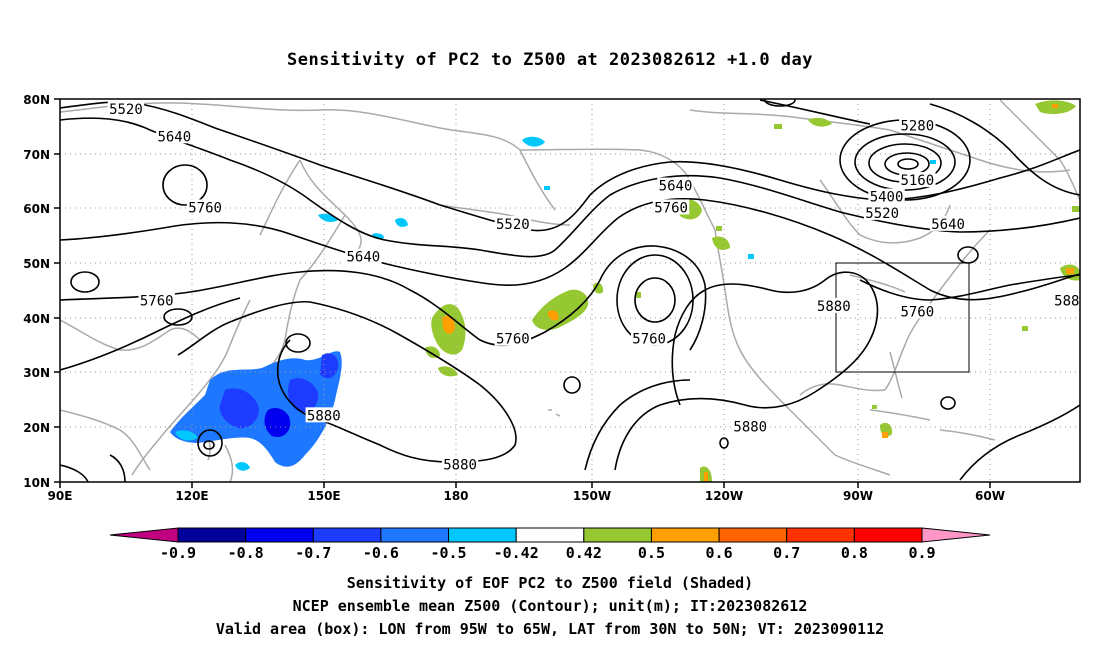 This screenshot has width=1100, height=650. What do you see at coordinates (60, 496) in the screenshot?
I see `lon-label: 90E` at bounding box center [60, 496].